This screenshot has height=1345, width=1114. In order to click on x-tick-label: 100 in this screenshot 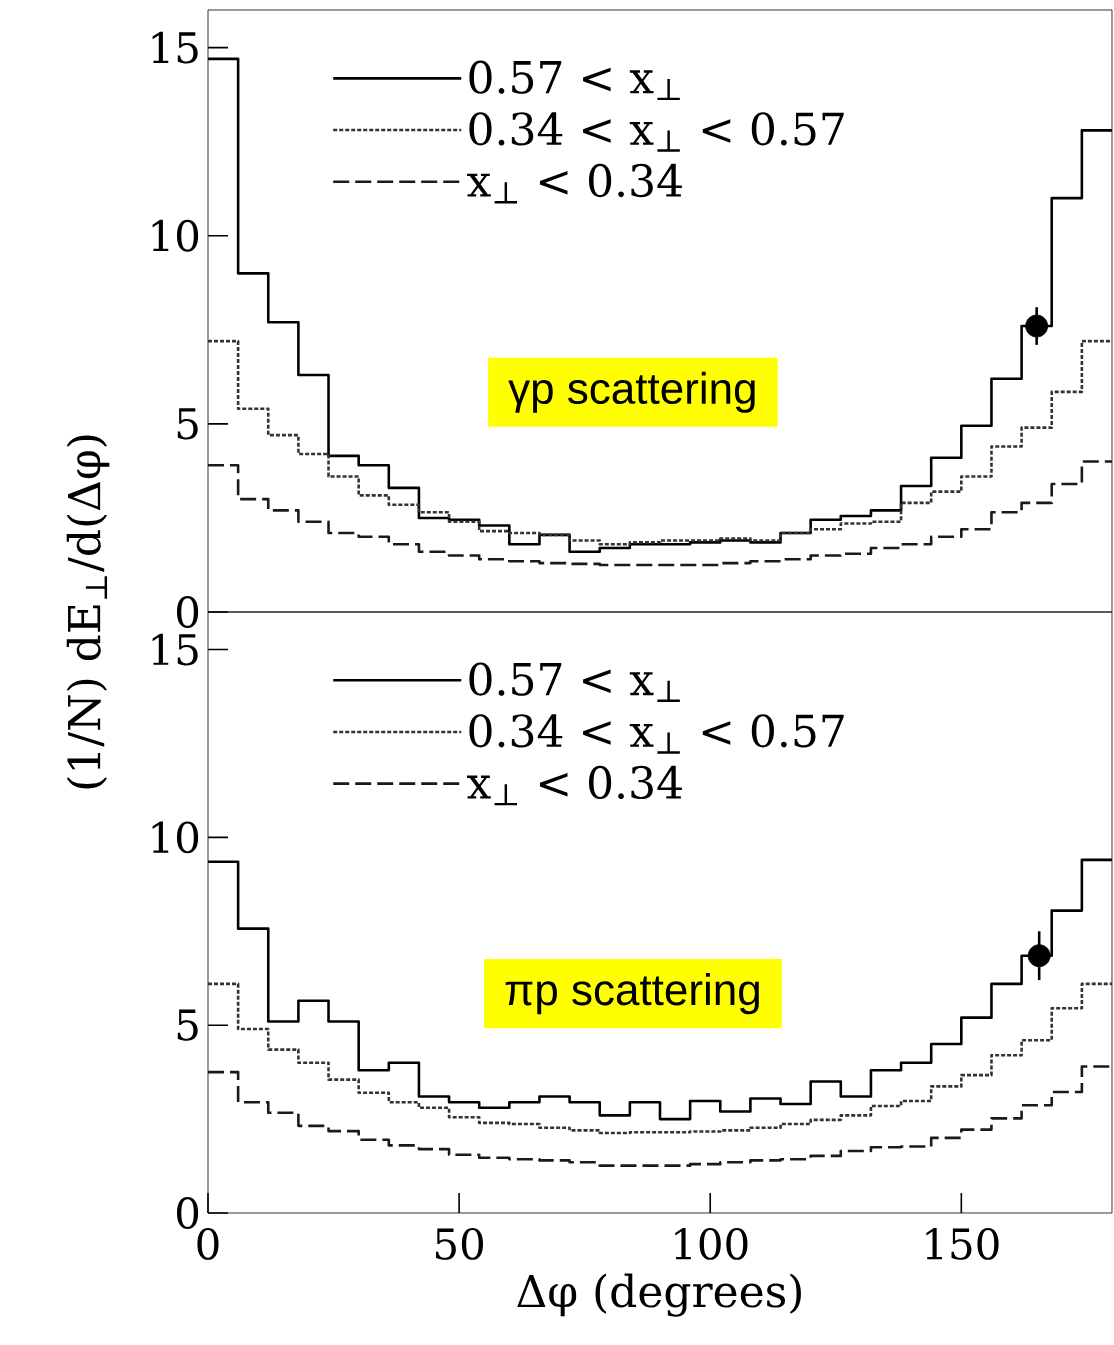, I will do `click(711, 1244)`.